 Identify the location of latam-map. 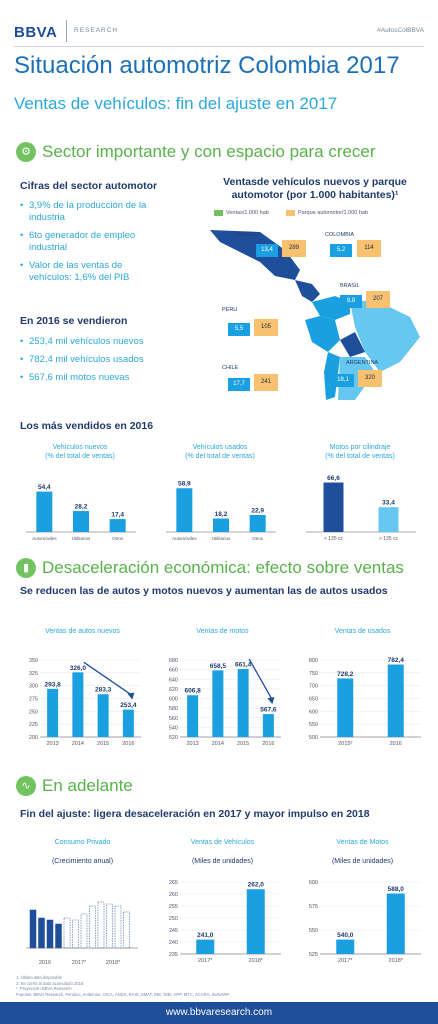
(315, 315).